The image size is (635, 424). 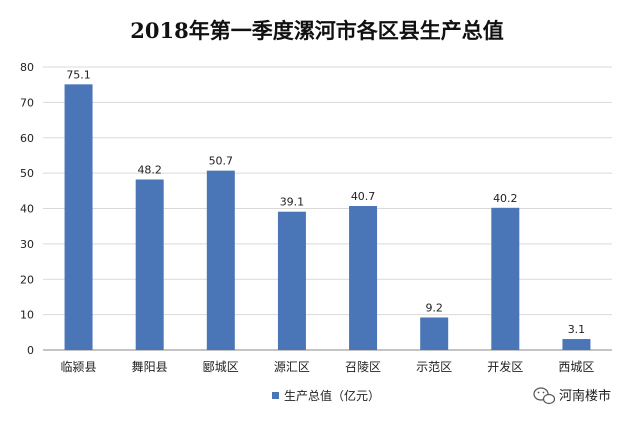 I want to click on y-tick-label: 40, so click(x=27, y=209).